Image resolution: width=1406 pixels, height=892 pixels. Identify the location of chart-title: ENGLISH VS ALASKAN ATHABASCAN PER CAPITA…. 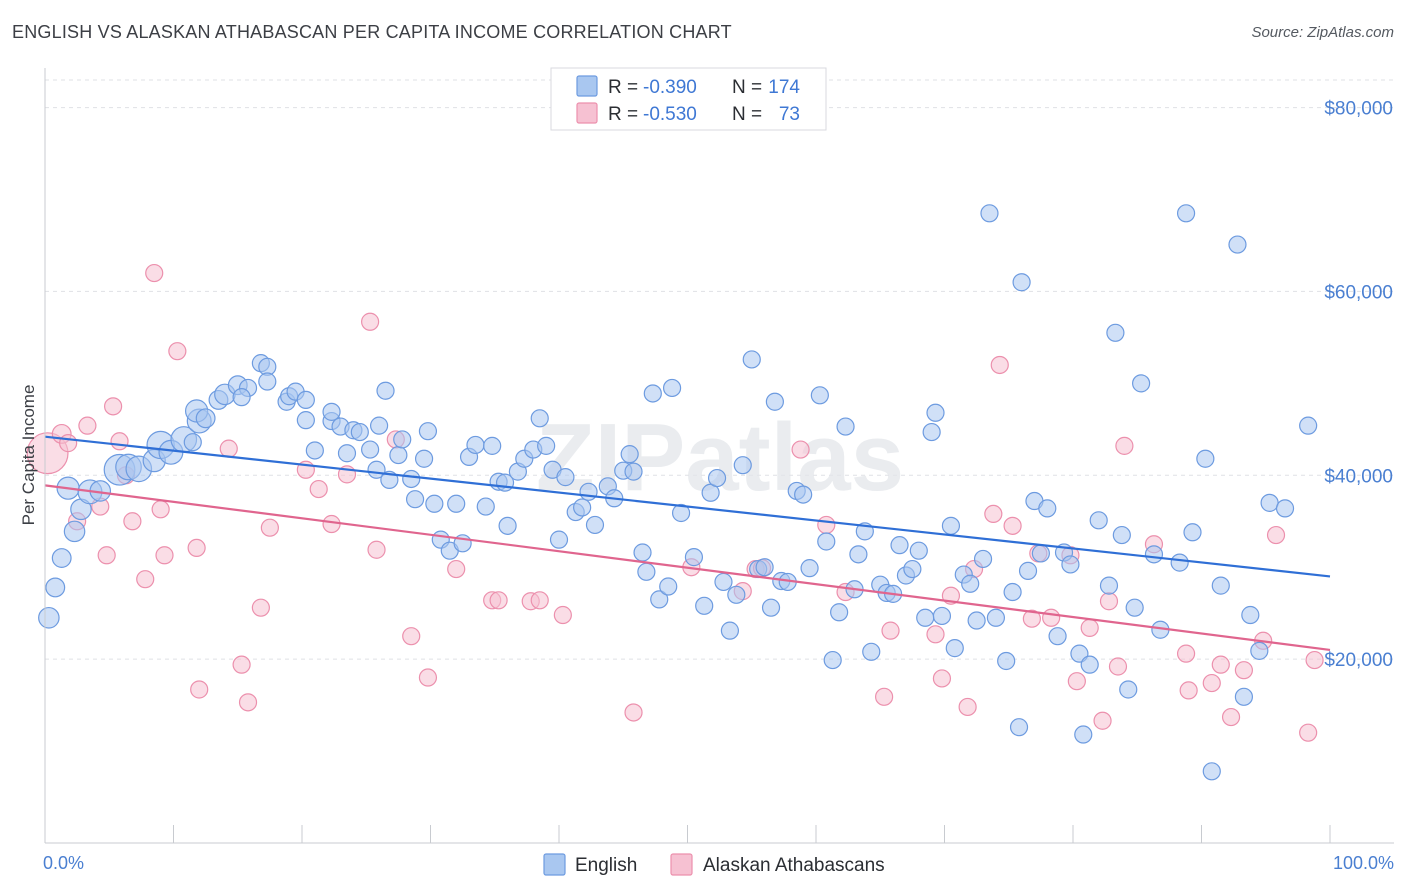
(372, 32).